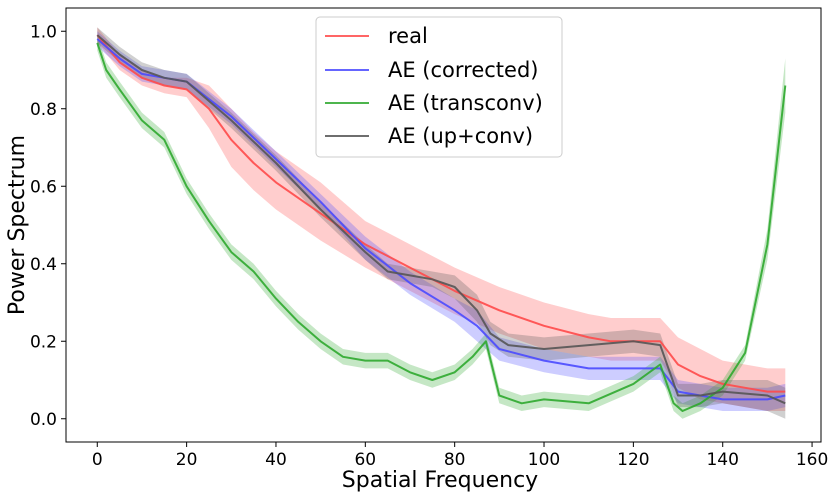 The image size is (831, 499). Describe the element at coordinates (17, 225) in the screenshot. I see `y-axis-title: Power Spectrum` at that location.